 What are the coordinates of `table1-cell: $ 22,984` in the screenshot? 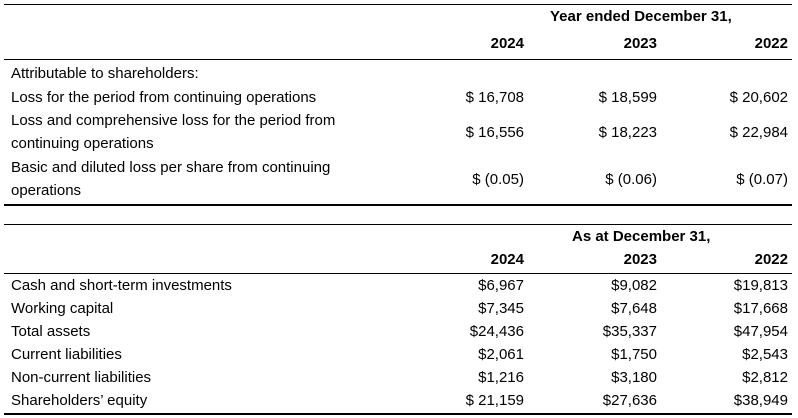 It's located at (758, 132).